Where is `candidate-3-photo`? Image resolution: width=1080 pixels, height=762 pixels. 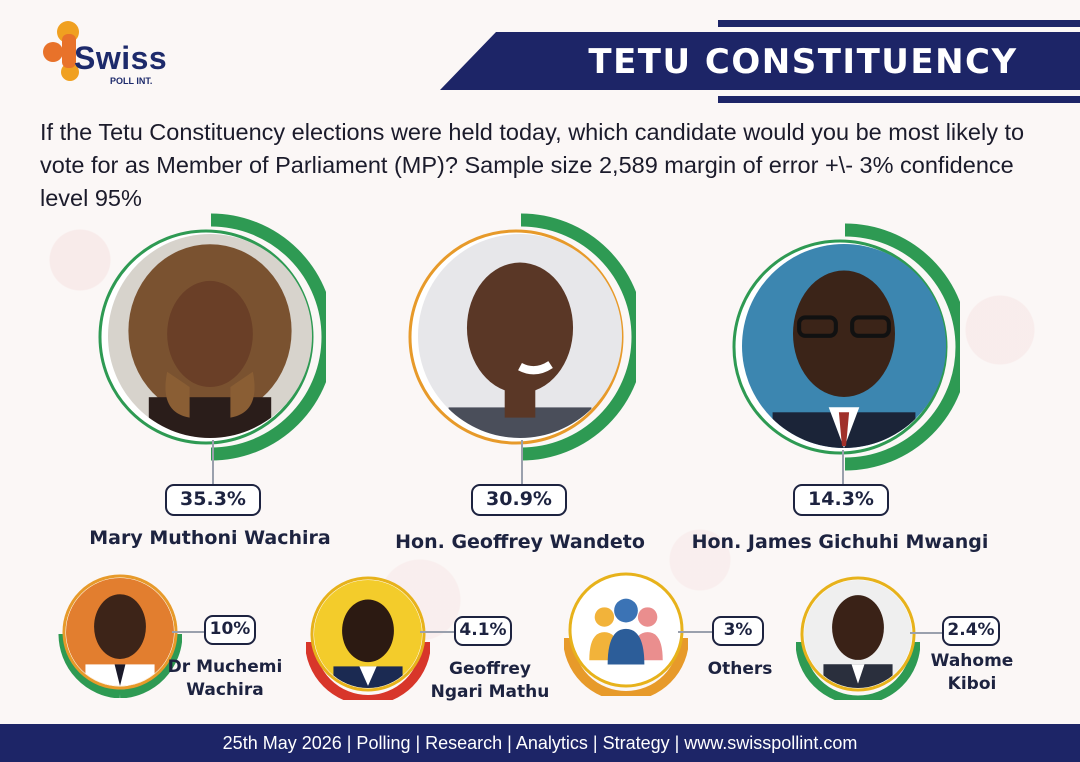 candidate-3-photo is located at coordinates (844, 346).